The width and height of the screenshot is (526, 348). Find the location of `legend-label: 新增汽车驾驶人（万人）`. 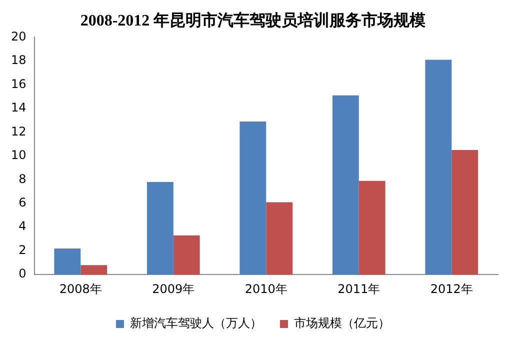

legend-label: 新增汽车驾驶人（万人） is located at coordinates (196, 323).